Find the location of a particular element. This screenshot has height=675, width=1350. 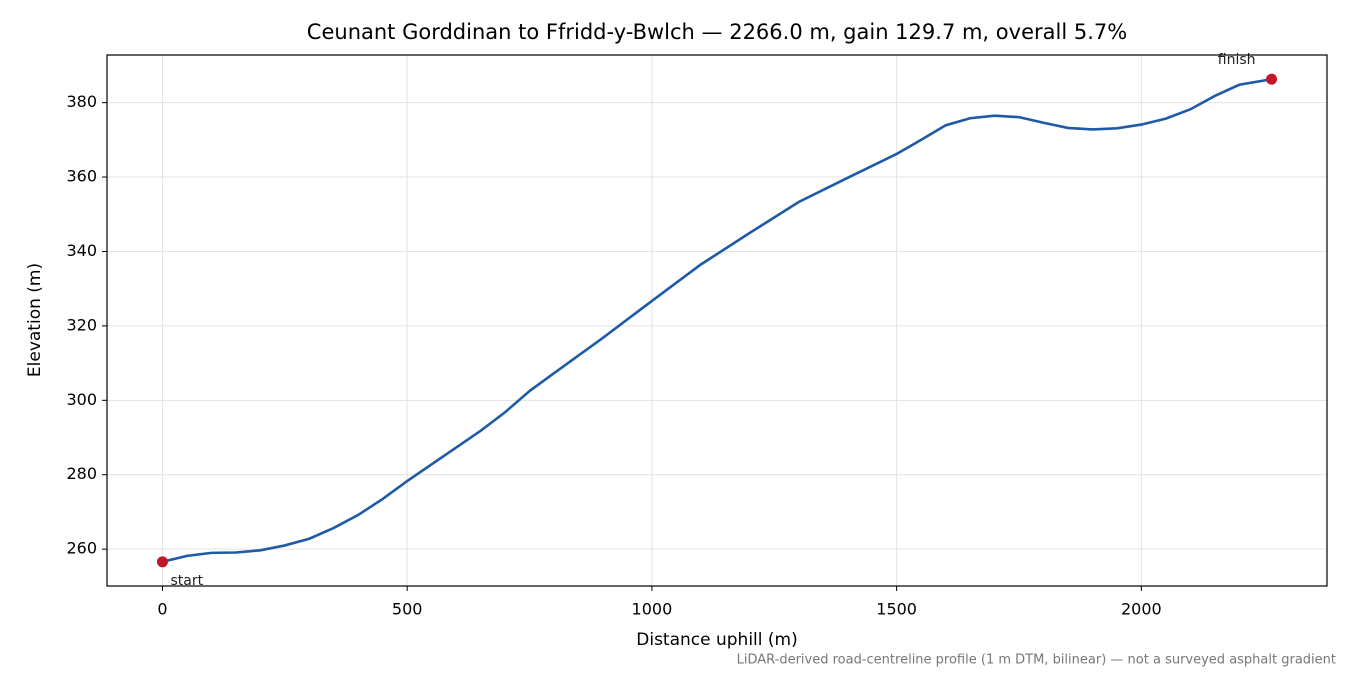

x-tick-label: 2000 is located at coordinates (1141, 609).